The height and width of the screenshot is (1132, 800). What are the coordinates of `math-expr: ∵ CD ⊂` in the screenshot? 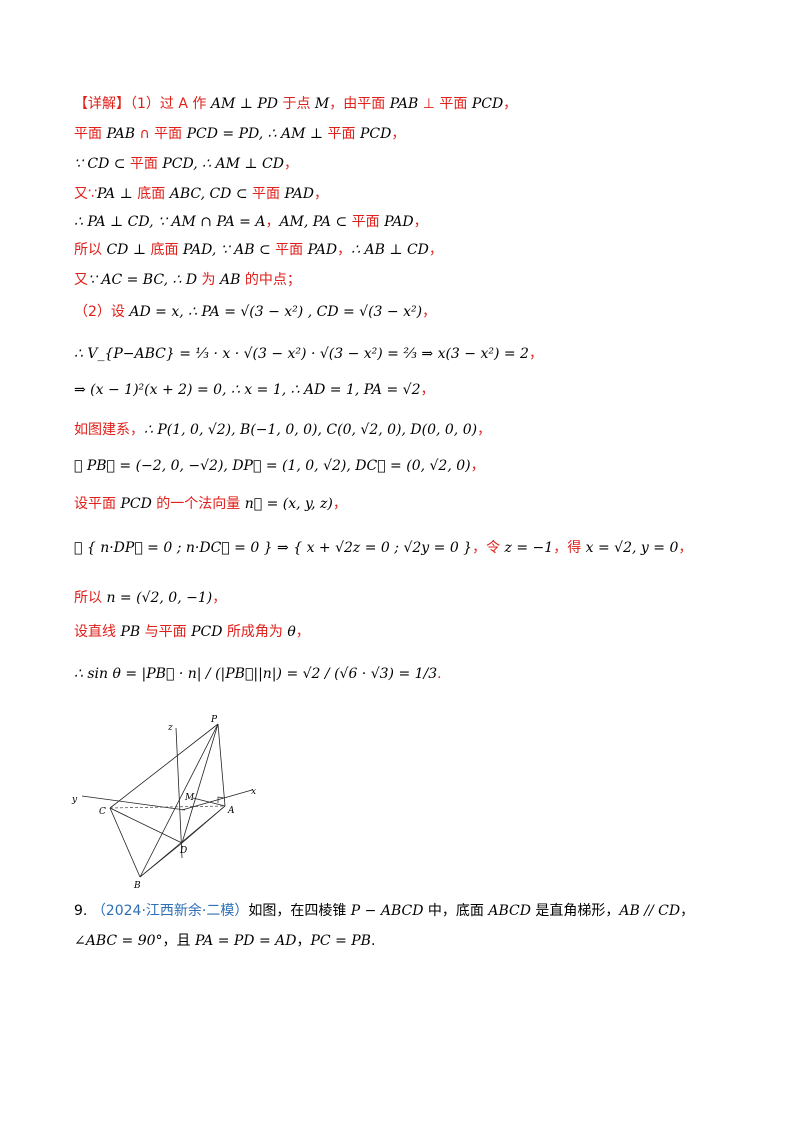 It's located at (100, 164).